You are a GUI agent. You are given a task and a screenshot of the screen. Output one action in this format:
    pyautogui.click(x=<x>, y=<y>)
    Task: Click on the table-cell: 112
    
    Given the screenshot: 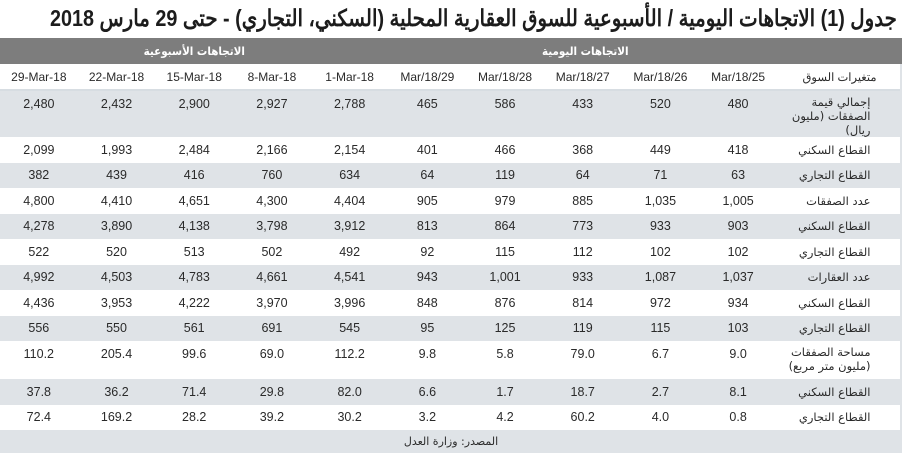 What is the action you would take?
    pyautogui.click(x=582, y=252)
    